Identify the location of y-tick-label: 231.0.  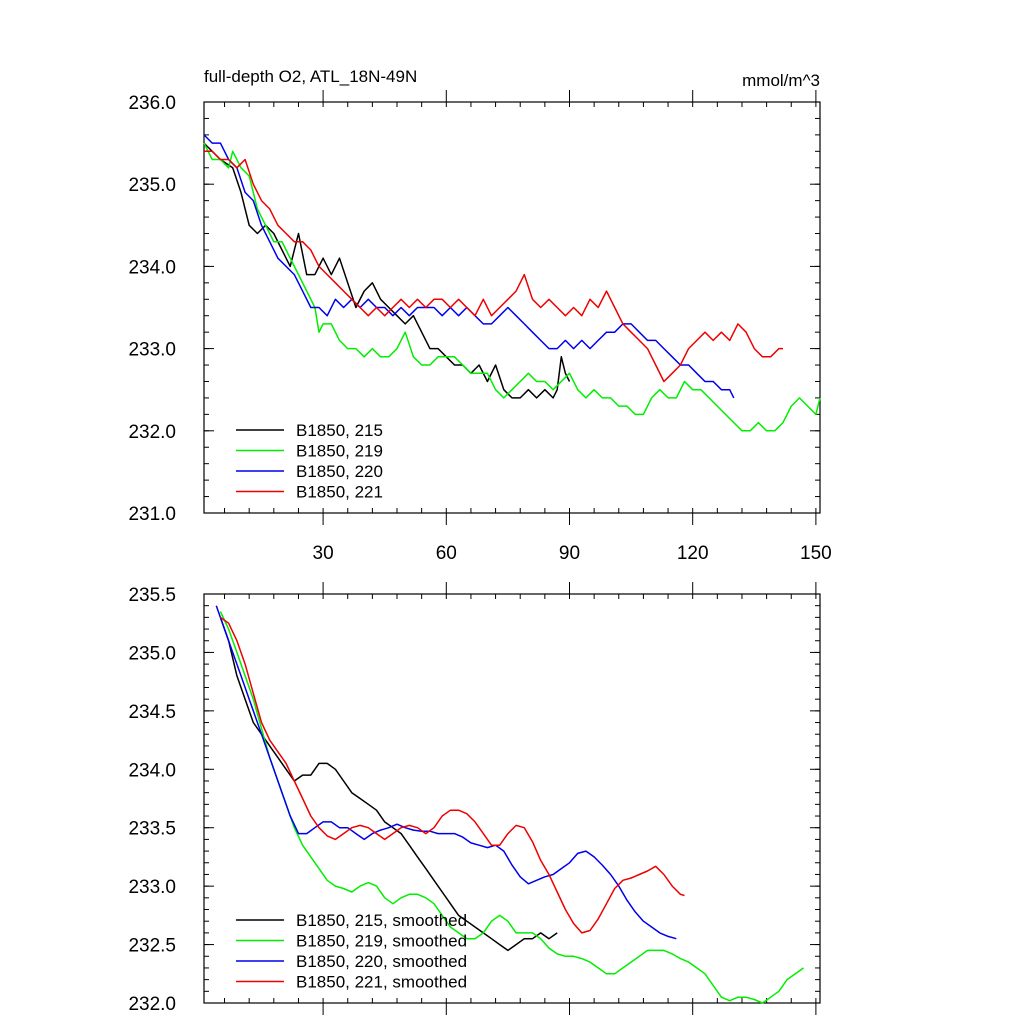
(152, 514).